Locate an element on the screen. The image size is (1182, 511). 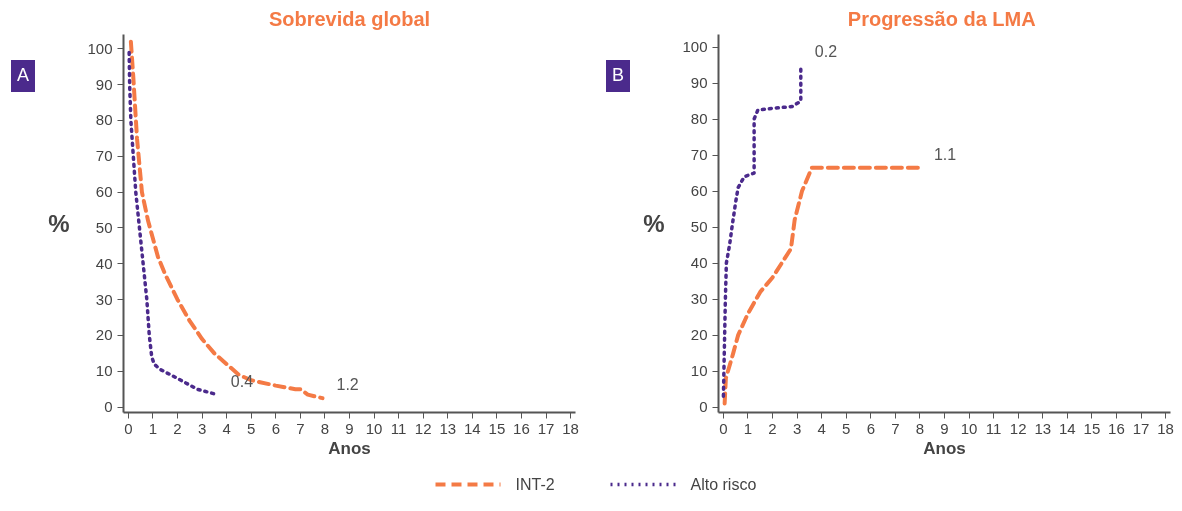
chart-title: Sobrevida global is located at coordinates (349, 18).